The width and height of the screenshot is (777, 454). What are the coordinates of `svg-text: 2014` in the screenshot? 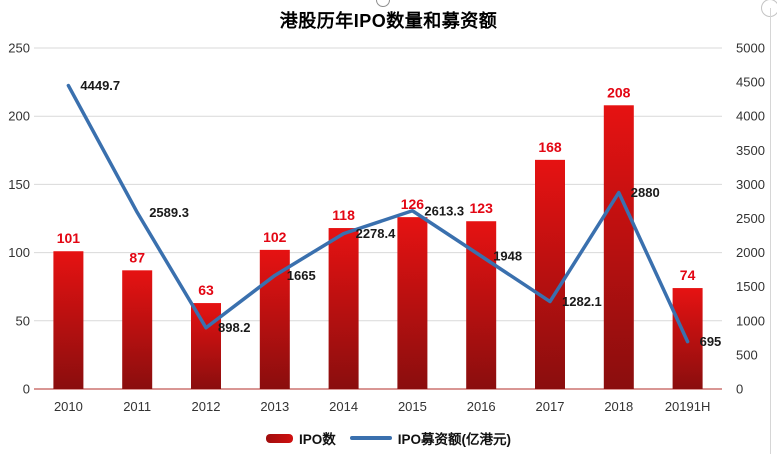 It's located at (343, 406).